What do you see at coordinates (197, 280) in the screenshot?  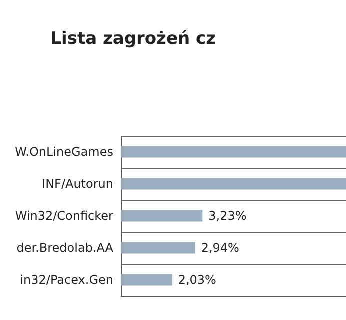 I see `data-label: 2,03%` at bounding box center [197, 280].